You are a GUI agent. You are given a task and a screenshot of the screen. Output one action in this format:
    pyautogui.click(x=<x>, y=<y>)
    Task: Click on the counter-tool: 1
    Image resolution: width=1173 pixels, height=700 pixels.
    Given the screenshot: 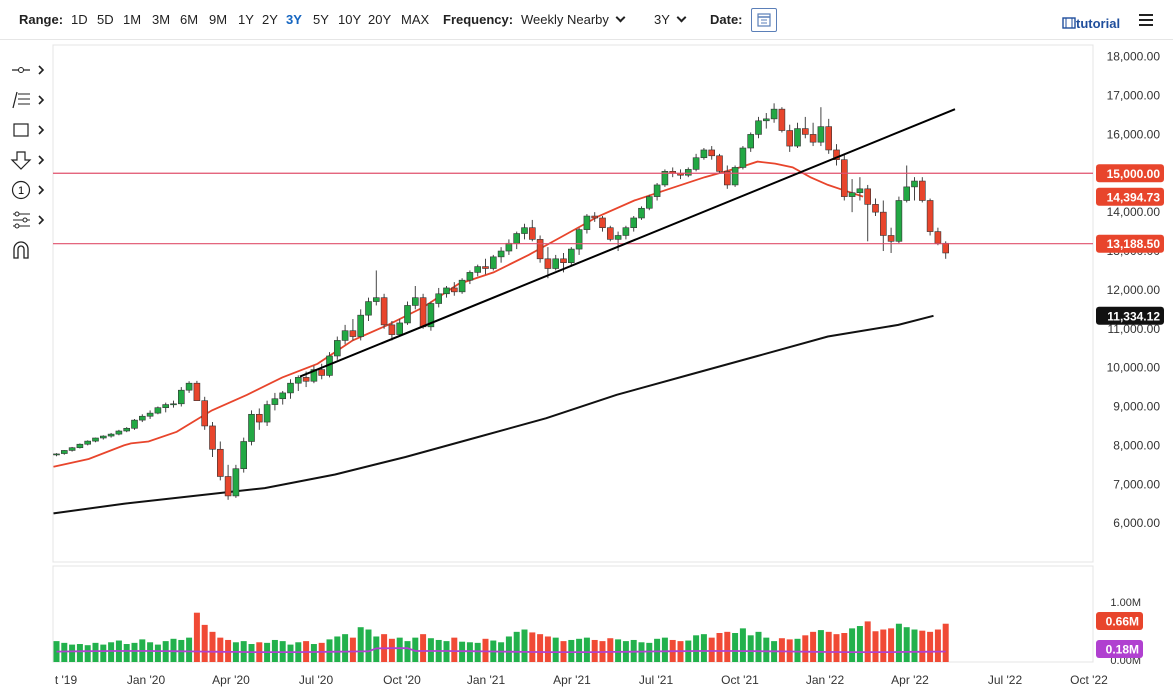 What is the action you would take?
    pyautogui.click(x=28, y=190)
    